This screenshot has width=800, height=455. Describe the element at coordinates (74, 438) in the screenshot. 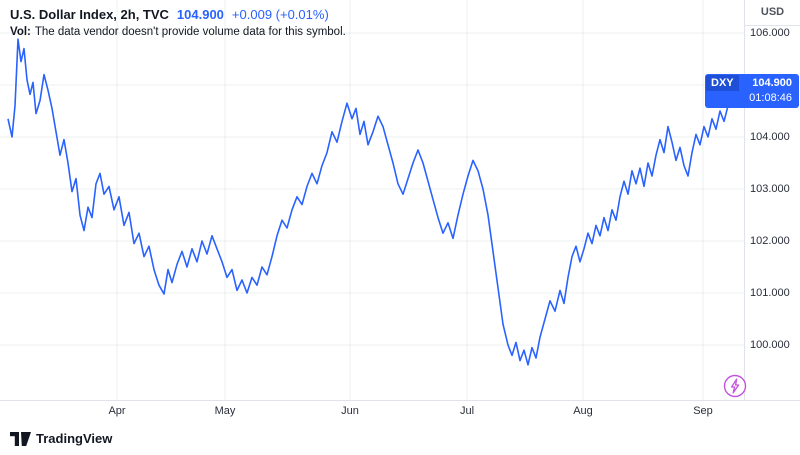

I see `tradingview-wordmark: TradingView` at that location.